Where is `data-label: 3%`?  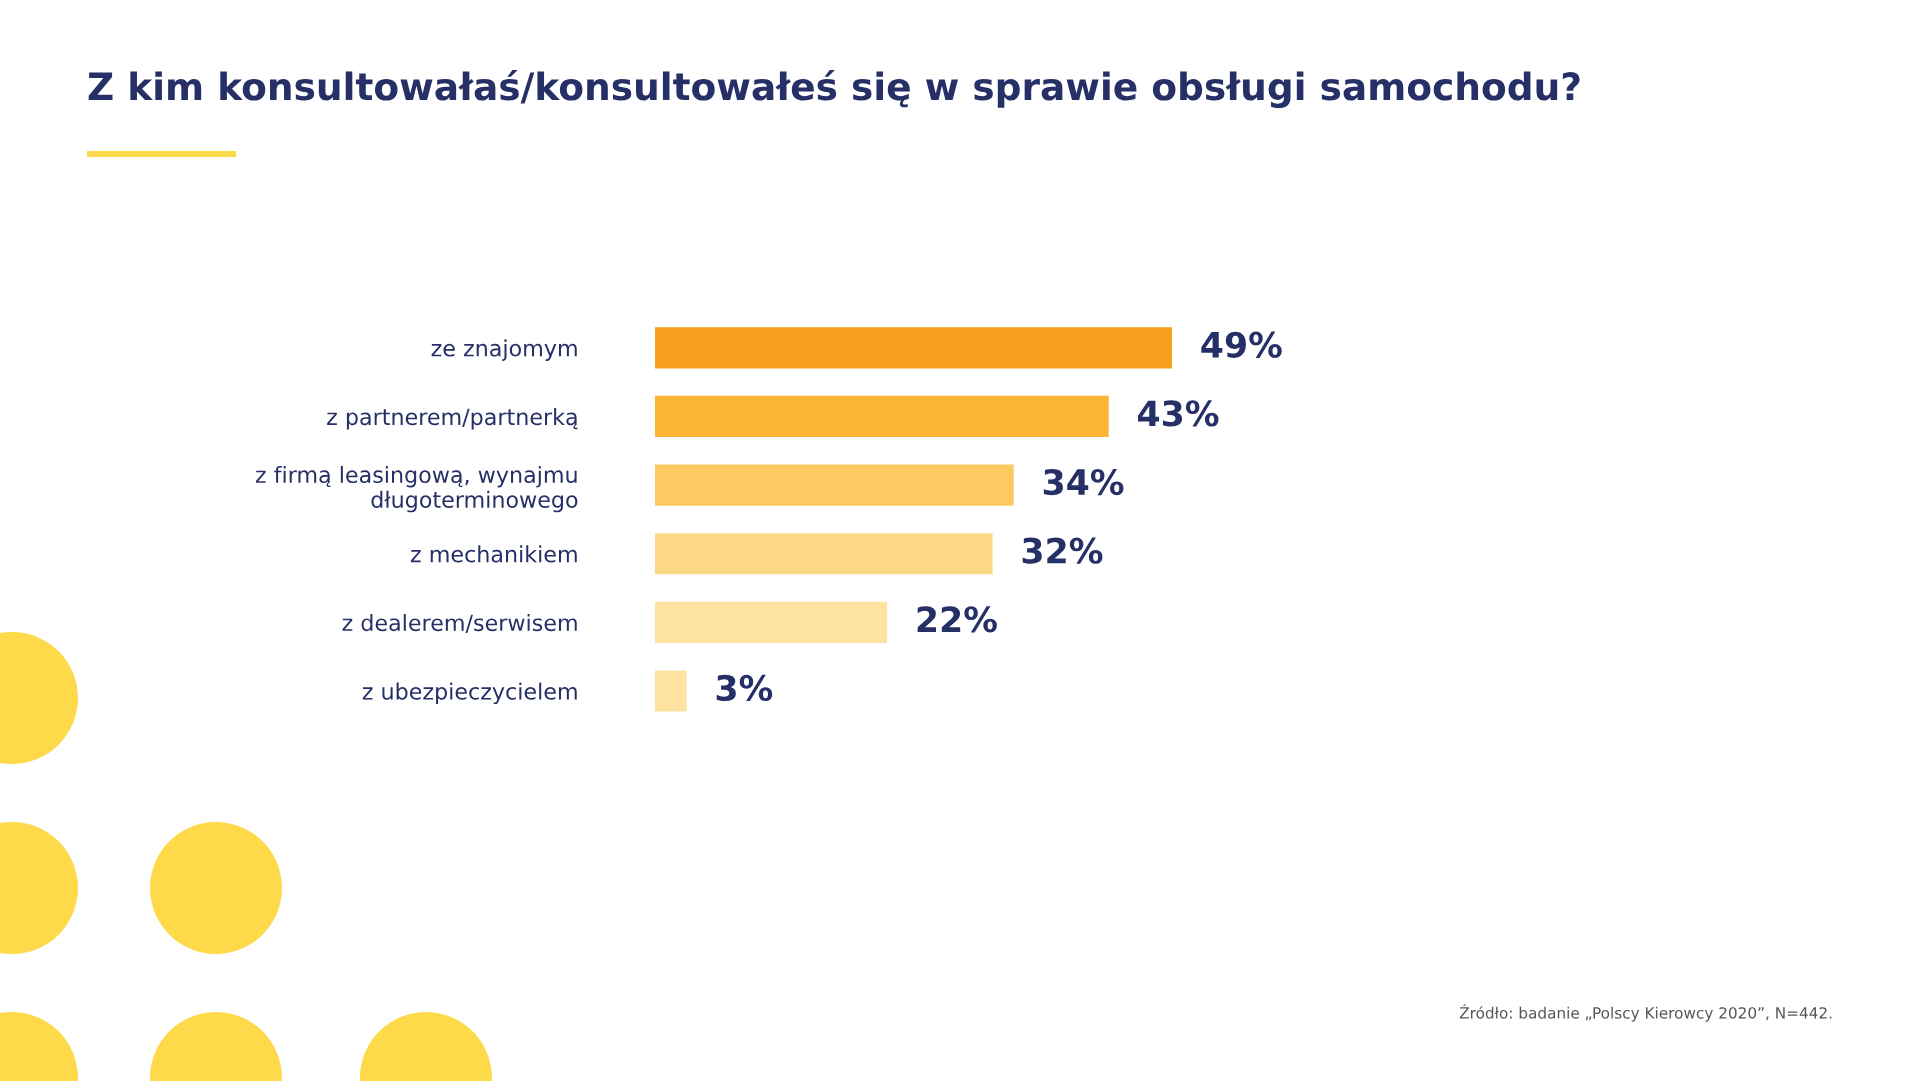
data-label: 3% is located at coordinates (744, 688).